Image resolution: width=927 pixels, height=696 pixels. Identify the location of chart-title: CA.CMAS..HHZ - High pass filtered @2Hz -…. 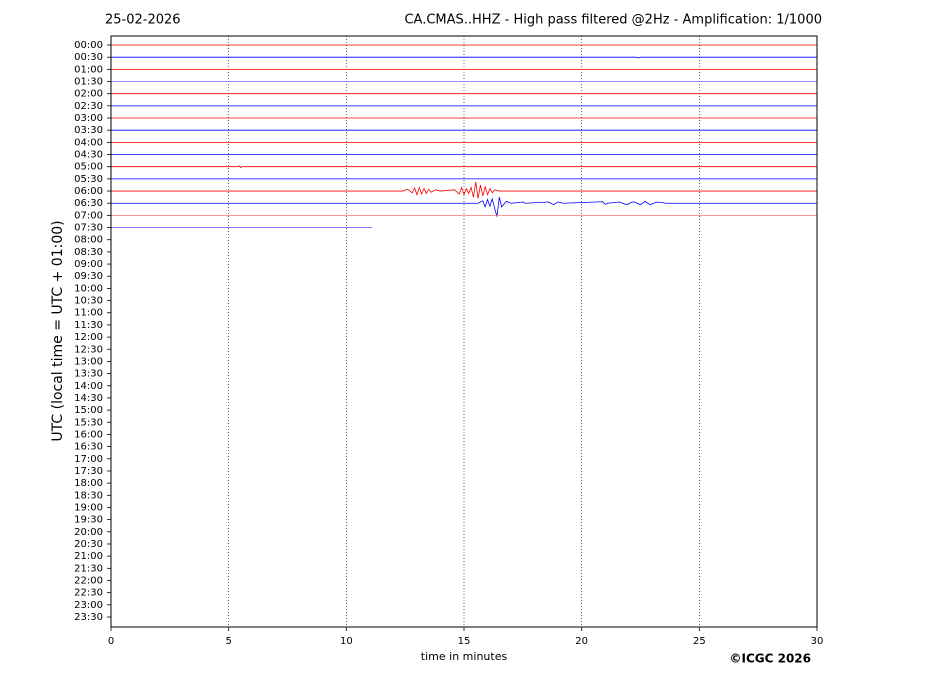
(613, 20).